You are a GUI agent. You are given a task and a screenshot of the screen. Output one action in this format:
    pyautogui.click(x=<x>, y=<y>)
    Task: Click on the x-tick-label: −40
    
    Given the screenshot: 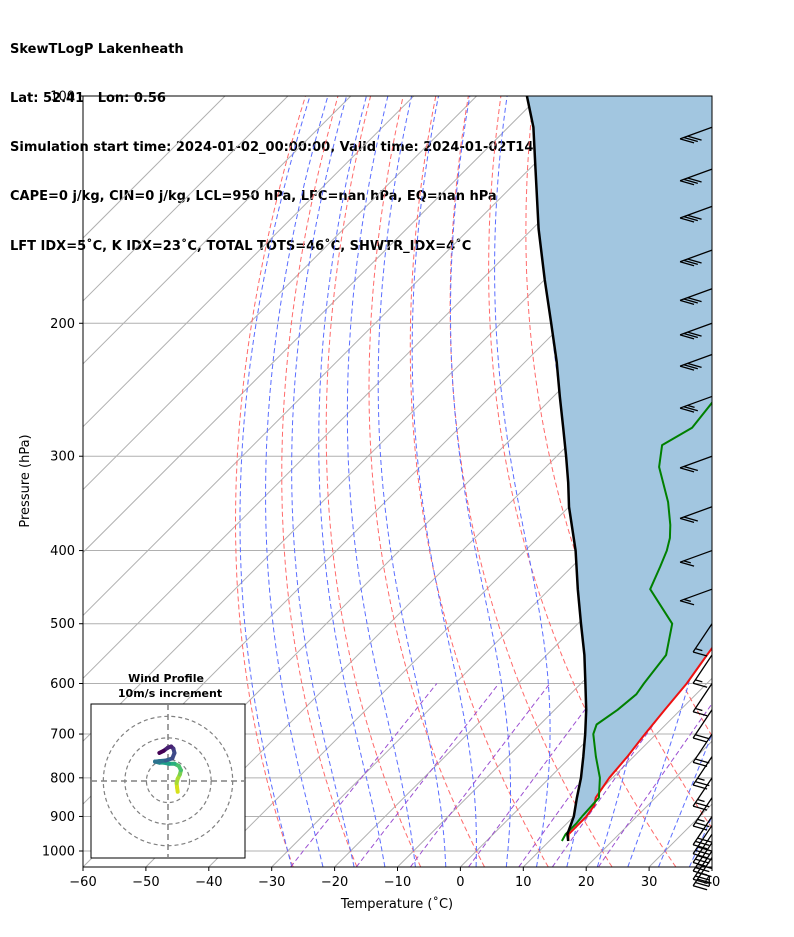 What is the action you would take?
    pyautogui.click(x=208, y=882)
    